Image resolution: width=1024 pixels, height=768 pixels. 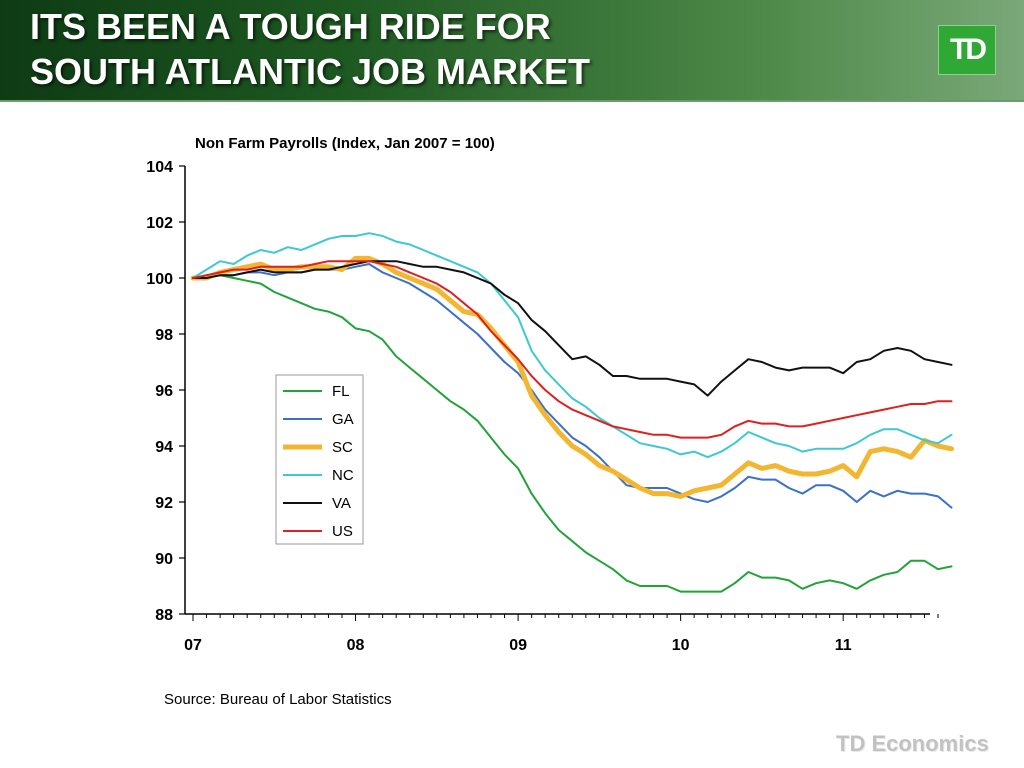 What do you see at coordinates (341, 503) in the screenshot?
I see `legend-label-va: VA` at bounding box center [341, 503].